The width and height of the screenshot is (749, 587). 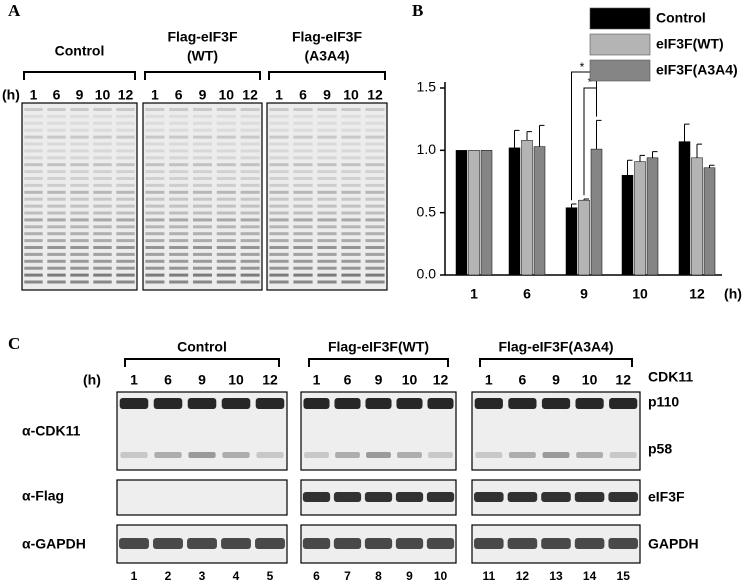 What do you see at coordinates (640, 294) in the screenshot?
I see `x-tick-label: 10` at bounding box center [640, 294].